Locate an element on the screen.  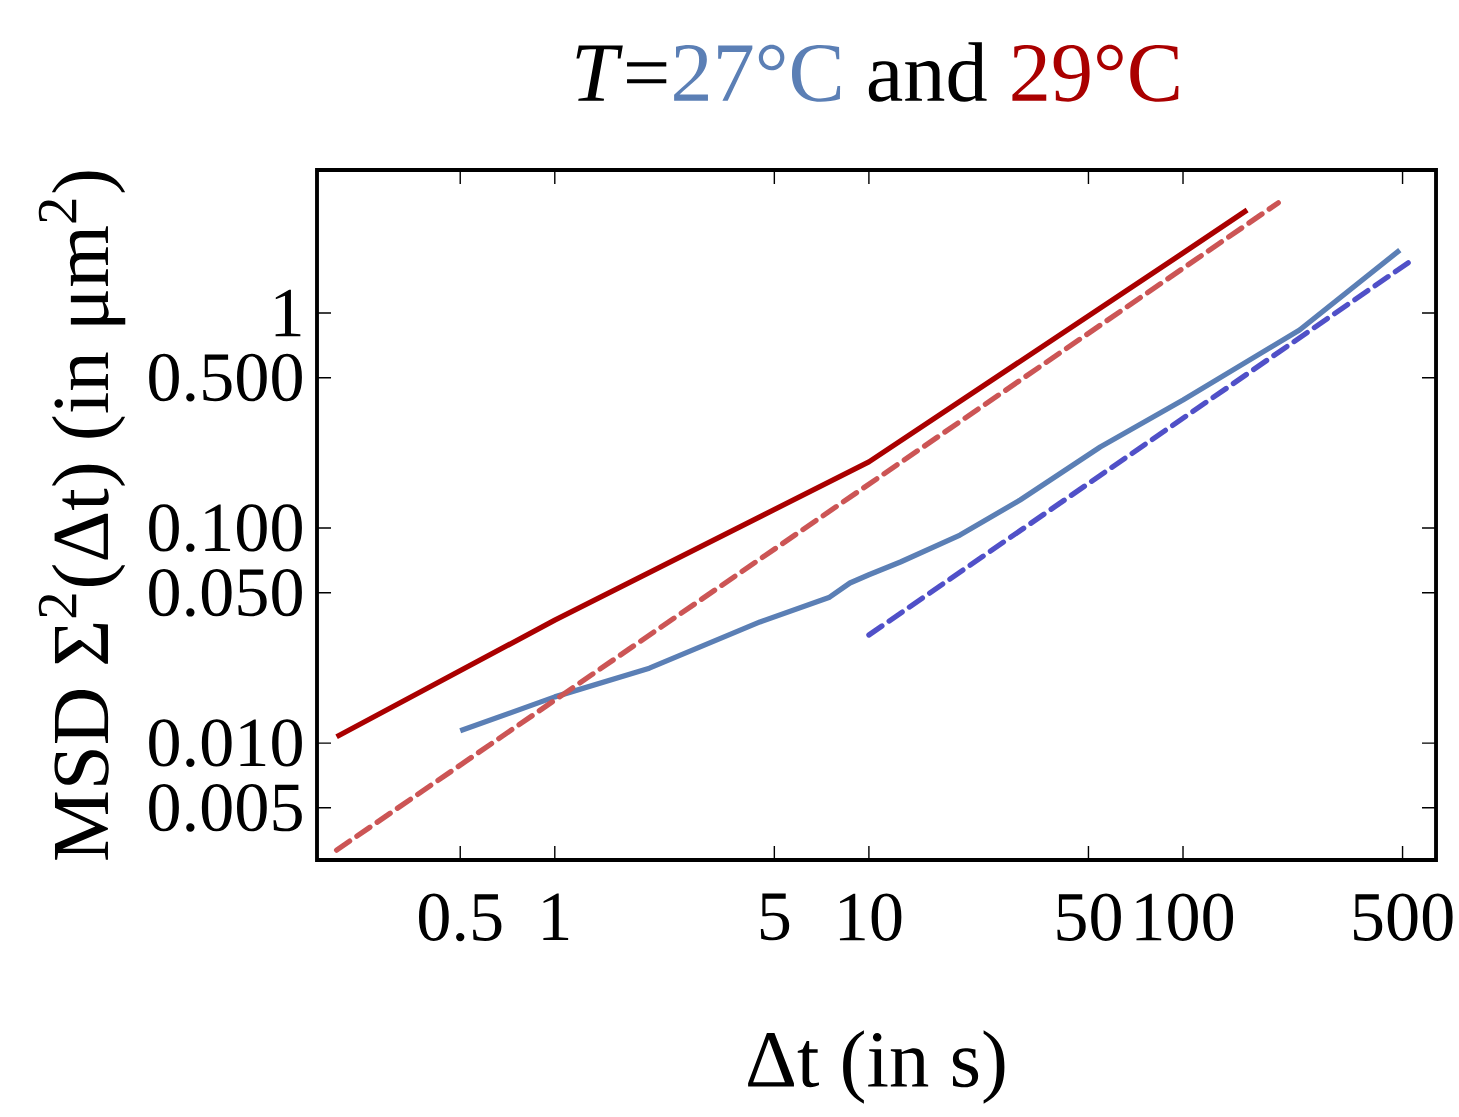
x-tick-label: 500 is located at coordinates (1403, 917).